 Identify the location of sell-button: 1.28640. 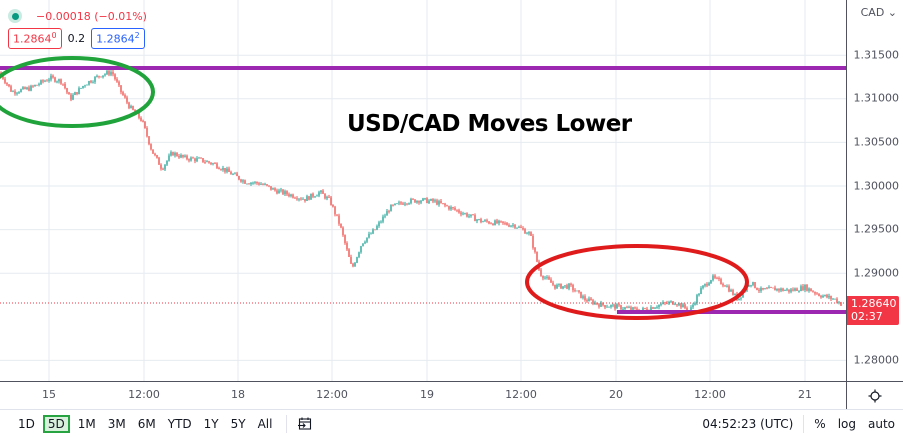
(35, 38).